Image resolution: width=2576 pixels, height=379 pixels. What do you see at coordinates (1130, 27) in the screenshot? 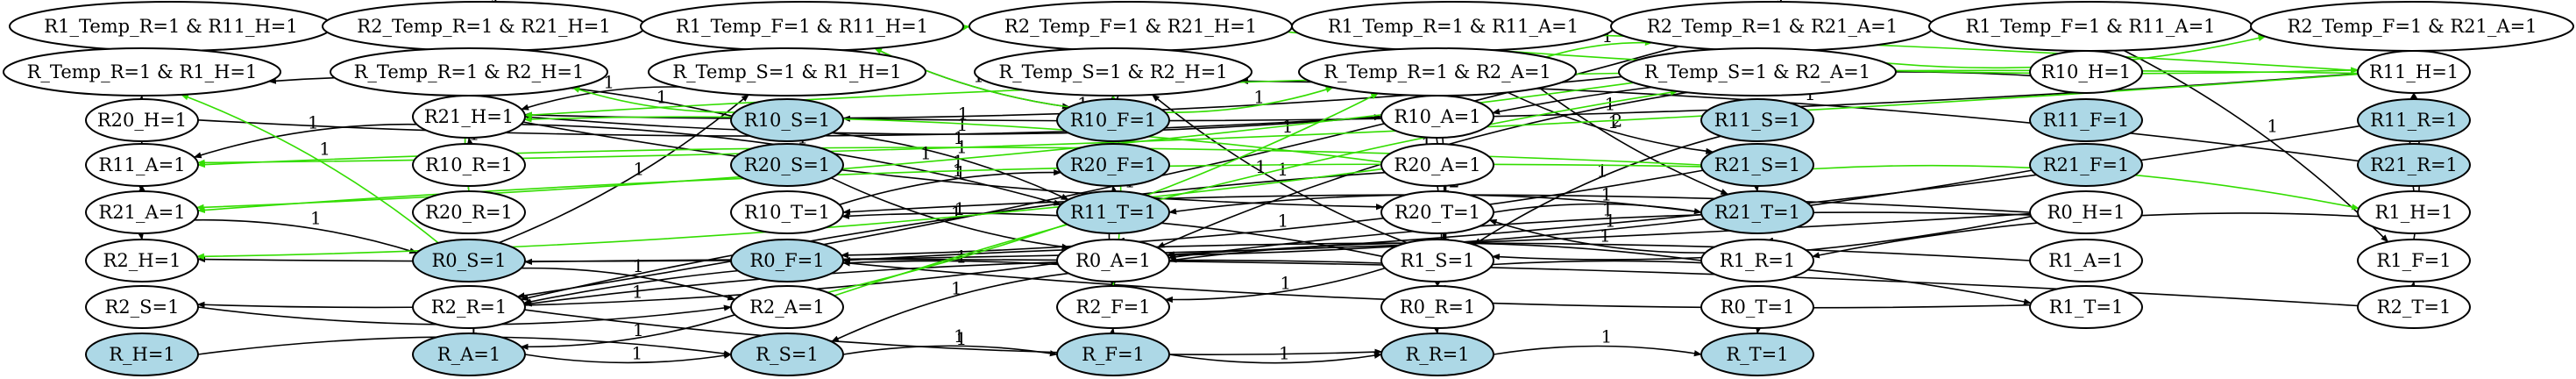
I see `node-label: R2_Temp_F=1 & R21_H=1` at bounding box center [1130, 27].